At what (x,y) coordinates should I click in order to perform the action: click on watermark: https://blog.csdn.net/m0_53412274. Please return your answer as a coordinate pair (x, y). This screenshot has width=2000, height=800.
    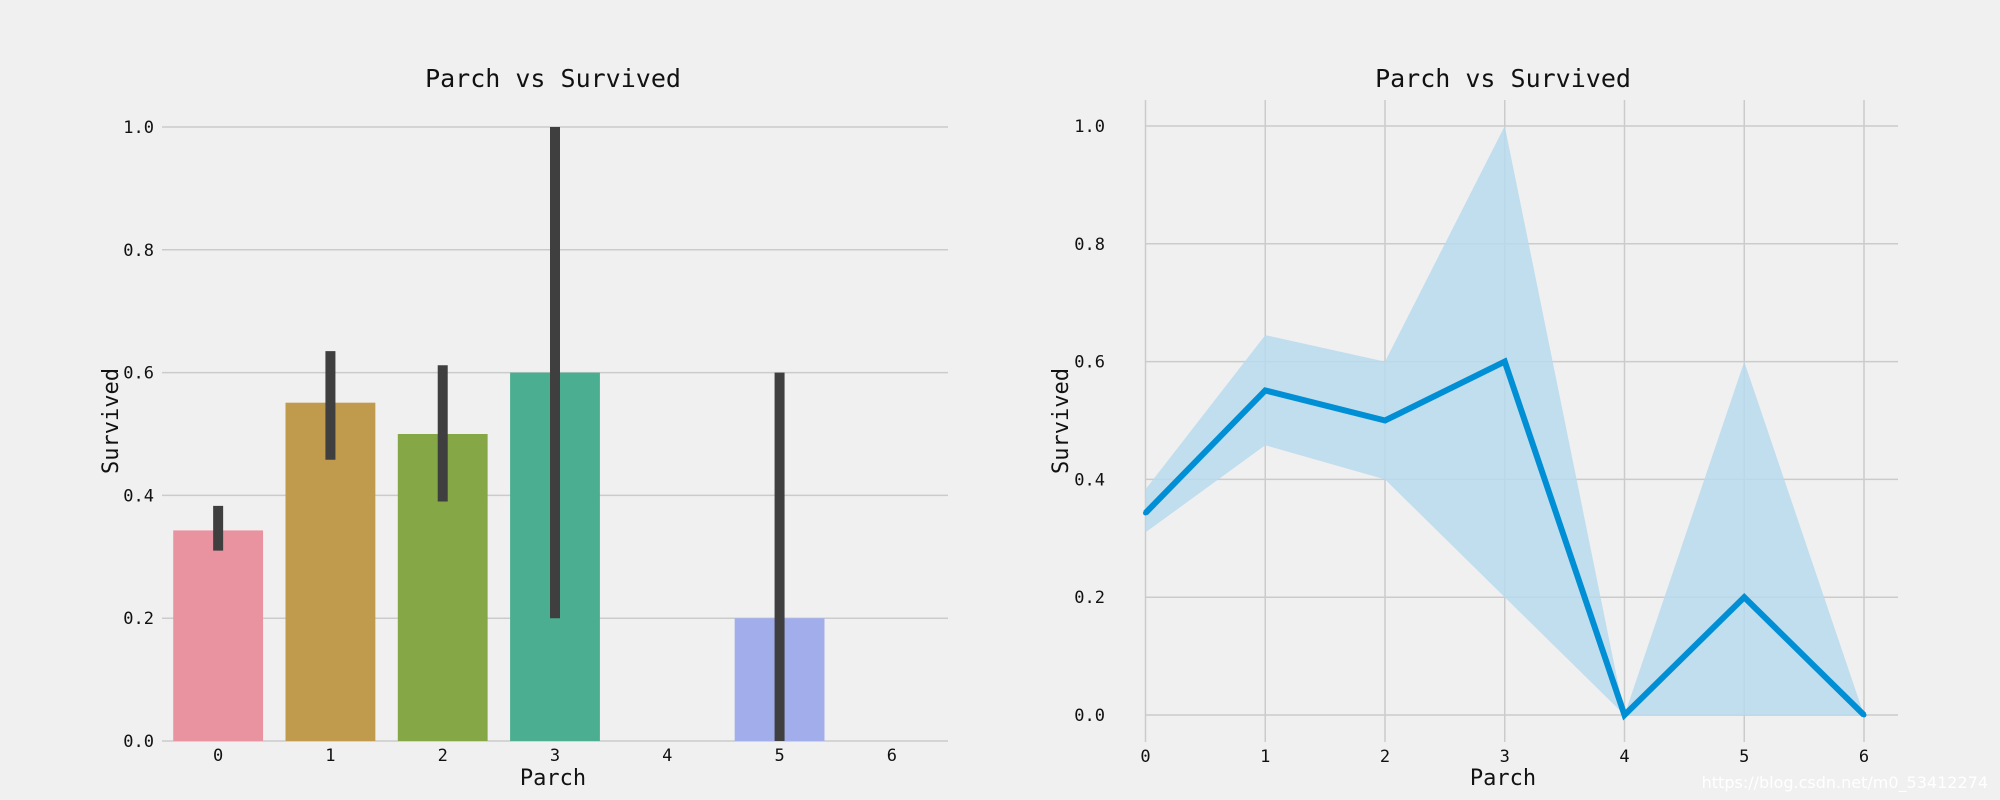
    Looking at the image, I should click on (1844, 782).